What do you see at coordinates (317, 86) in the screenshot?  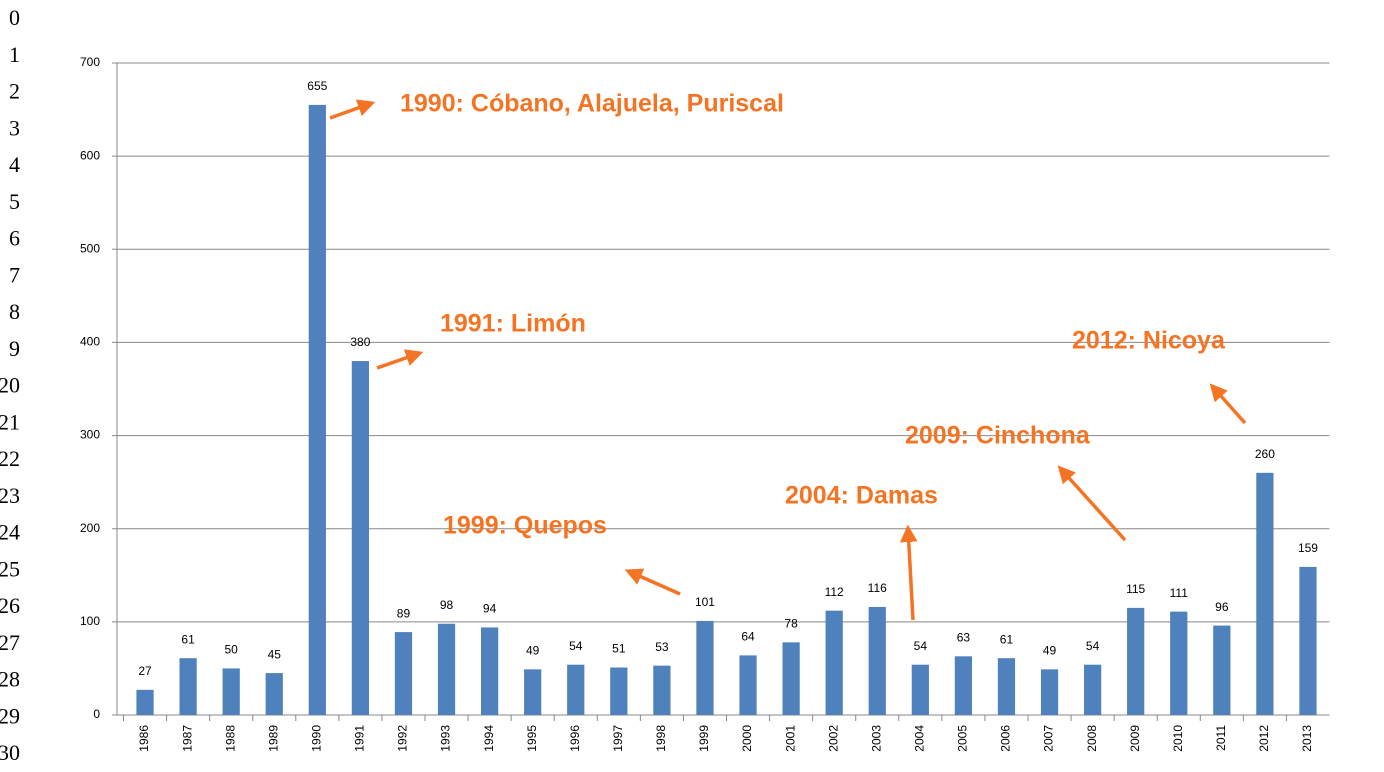 I see `value-label: 655` at bounding box center [317, 86].